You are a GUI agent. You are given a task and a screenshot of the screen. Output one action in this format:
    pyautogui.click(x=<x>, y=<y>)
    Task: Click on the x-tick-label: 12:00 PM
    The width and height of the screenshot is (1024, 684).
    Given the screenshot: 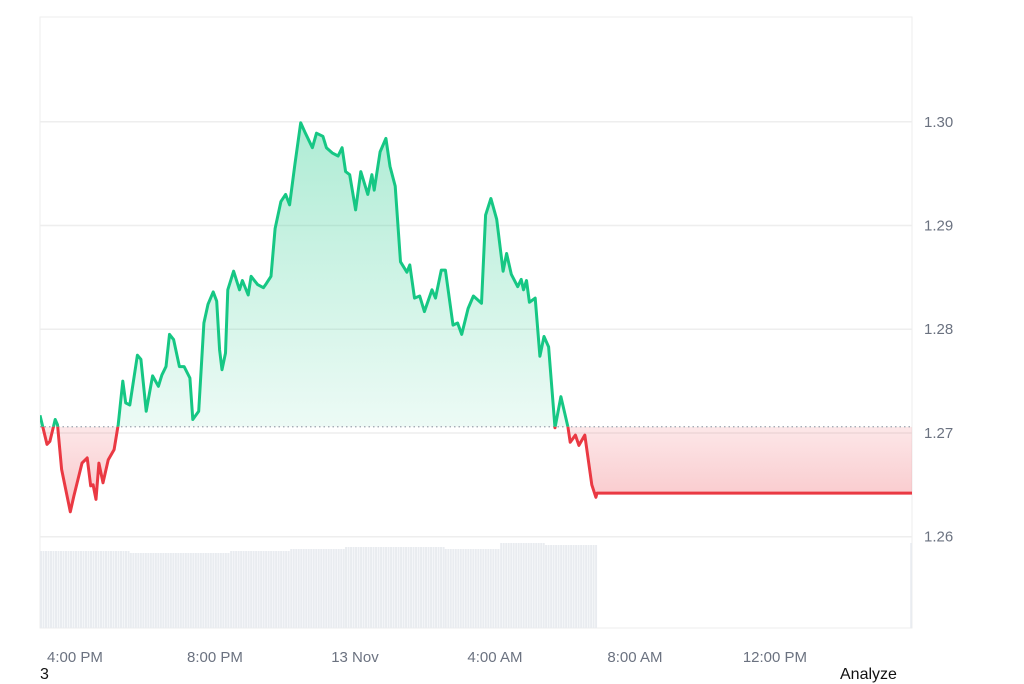 What is the action you would take?
    pyautogui.click(x=775, y=657)
    